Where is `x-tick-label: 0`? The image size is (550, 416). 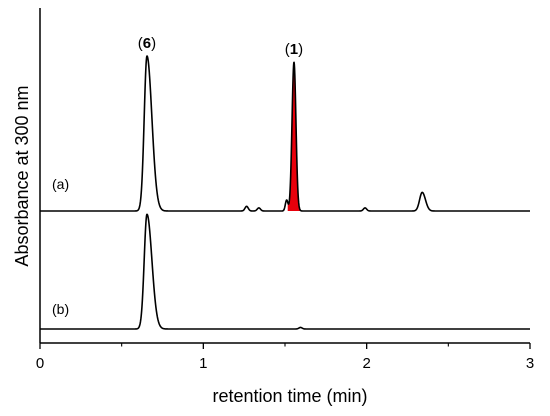 x-tick-label: 0 is located at coordinates (40, 363).